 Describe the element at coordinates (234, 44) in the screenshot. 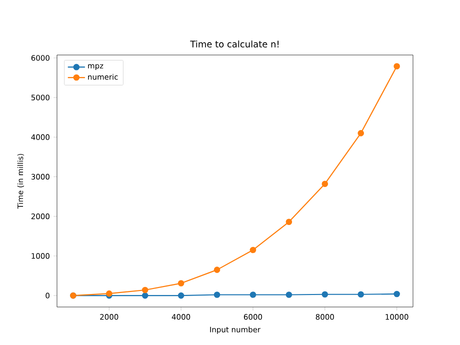

I see `chart-title: Time to calculate n!` at that location.